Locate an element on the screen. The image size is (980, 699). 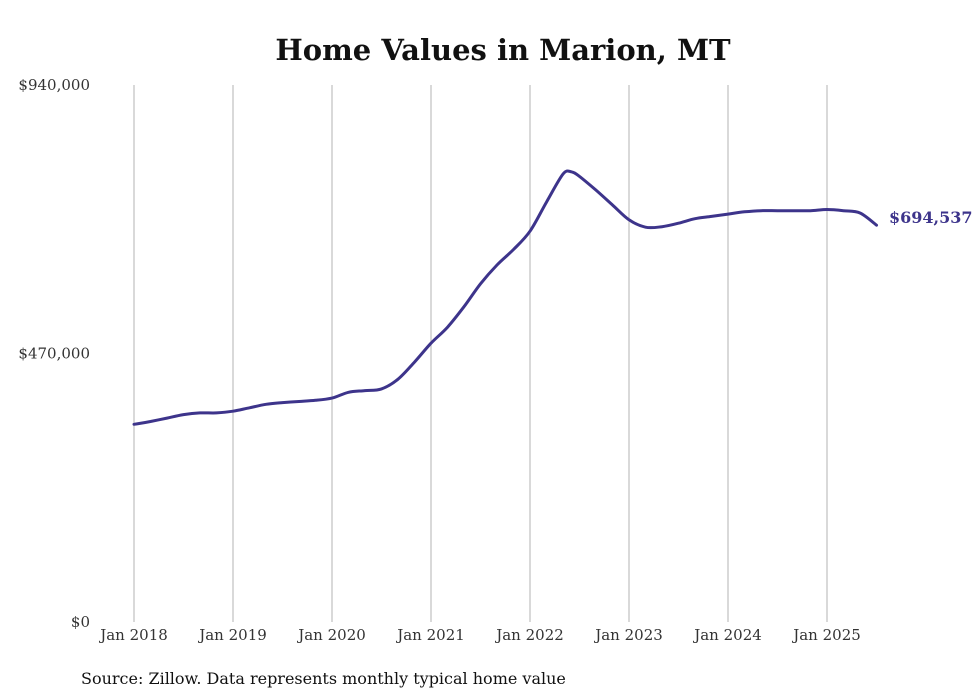
x-tick-label: Jan 2023 is located at coordinates (628, 635).